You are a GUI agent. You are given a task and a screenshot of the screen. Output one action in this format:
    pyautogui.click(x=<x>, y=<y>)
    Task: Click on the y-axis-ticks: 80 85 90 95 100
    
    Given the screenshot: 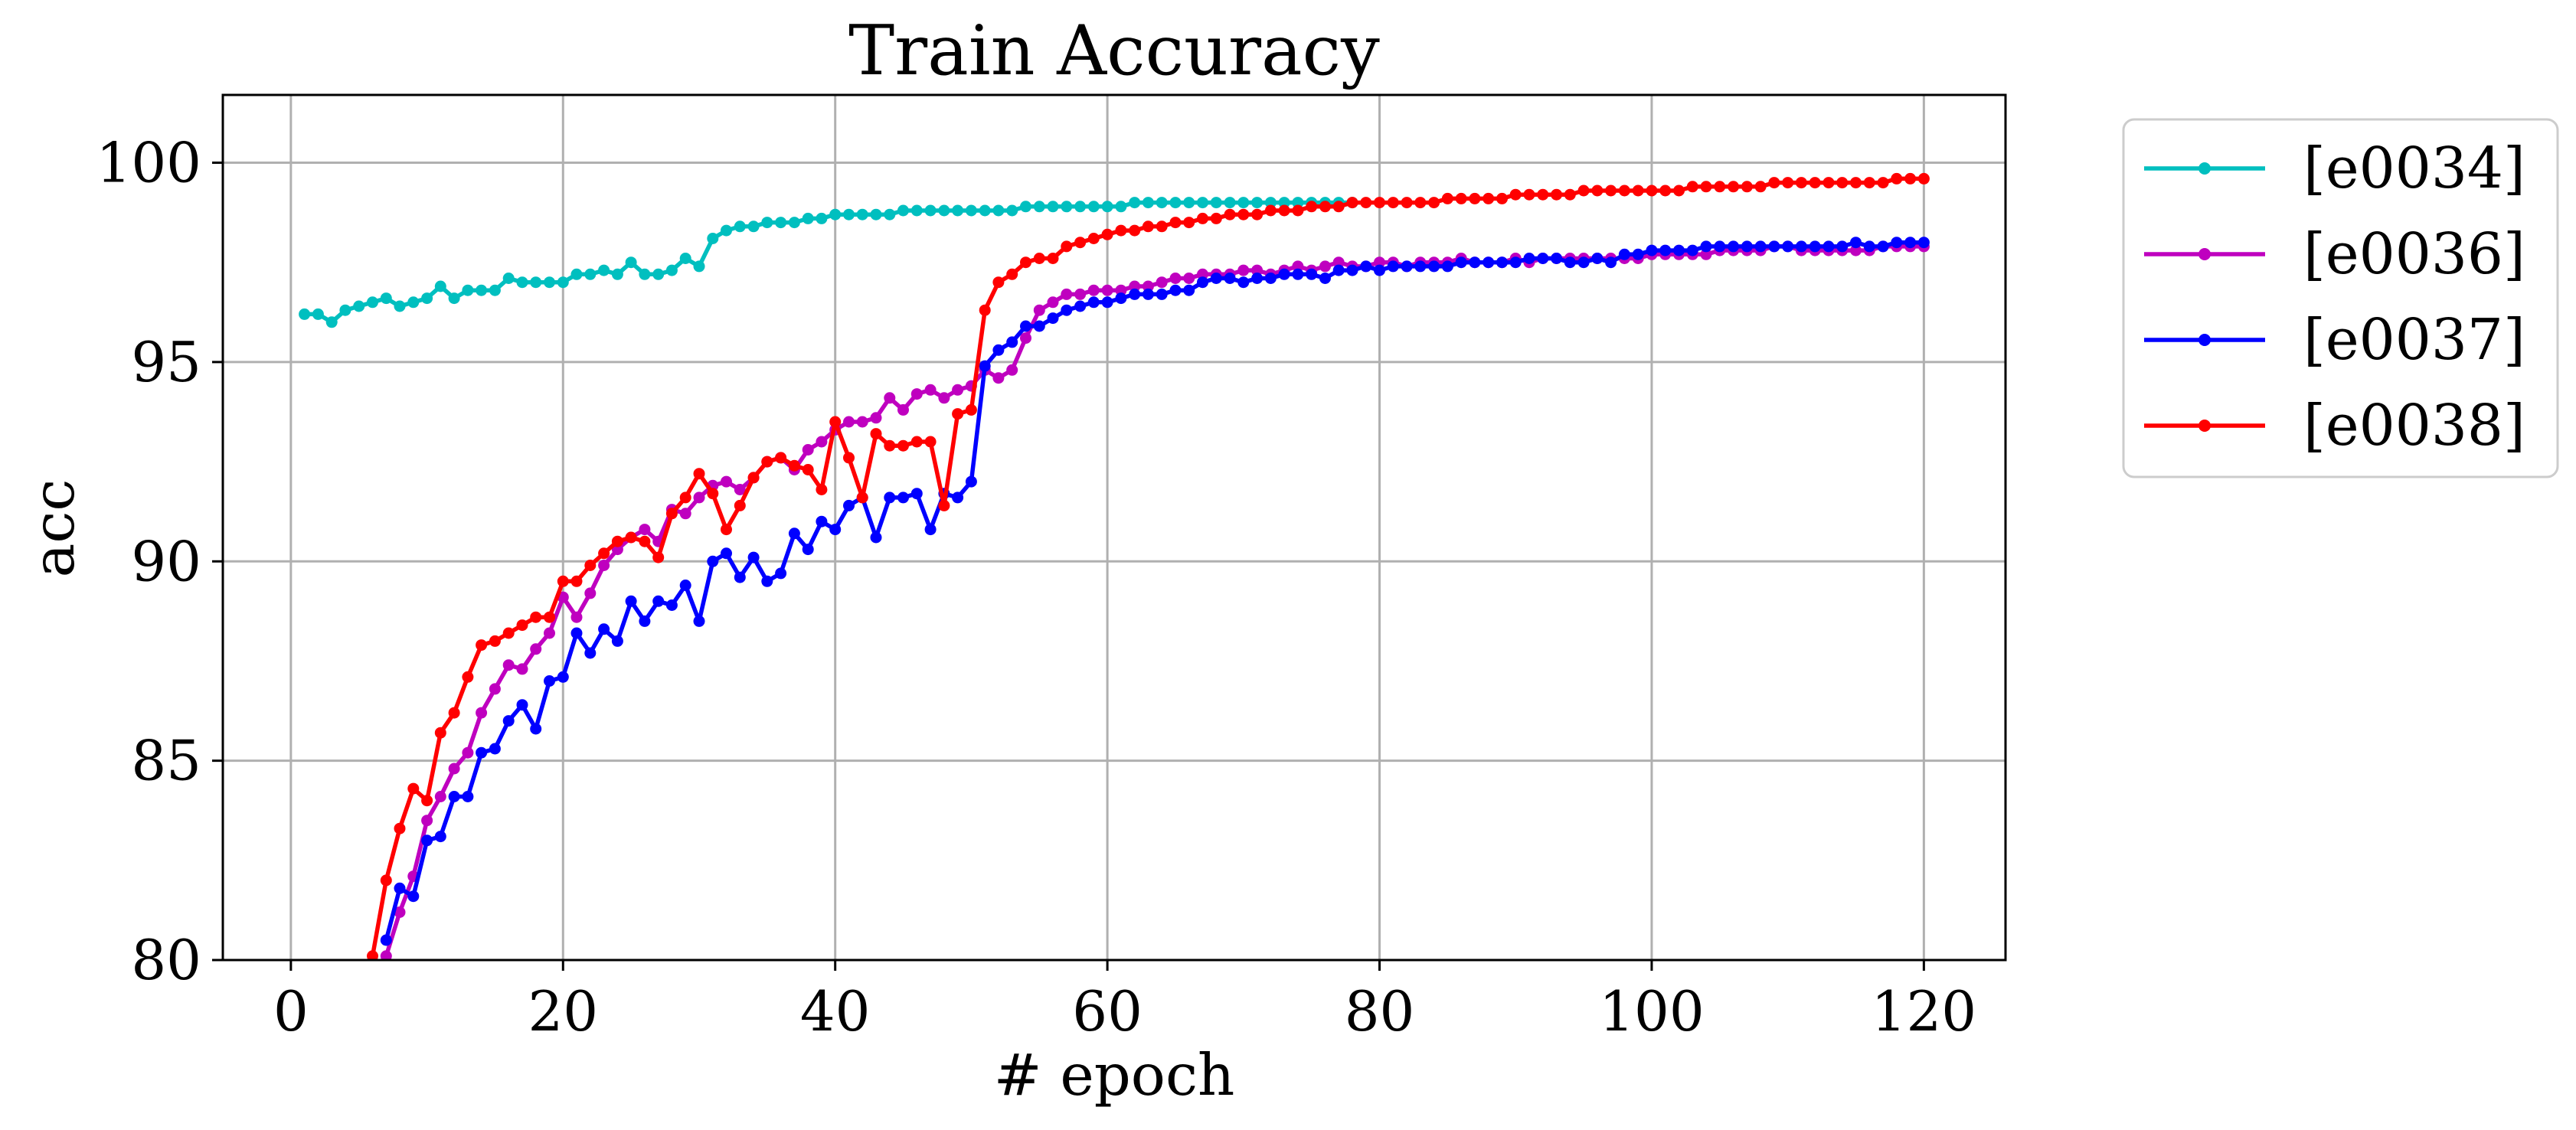 What is the action you would take?
    pyautogui.click(x=159, y=561)
    